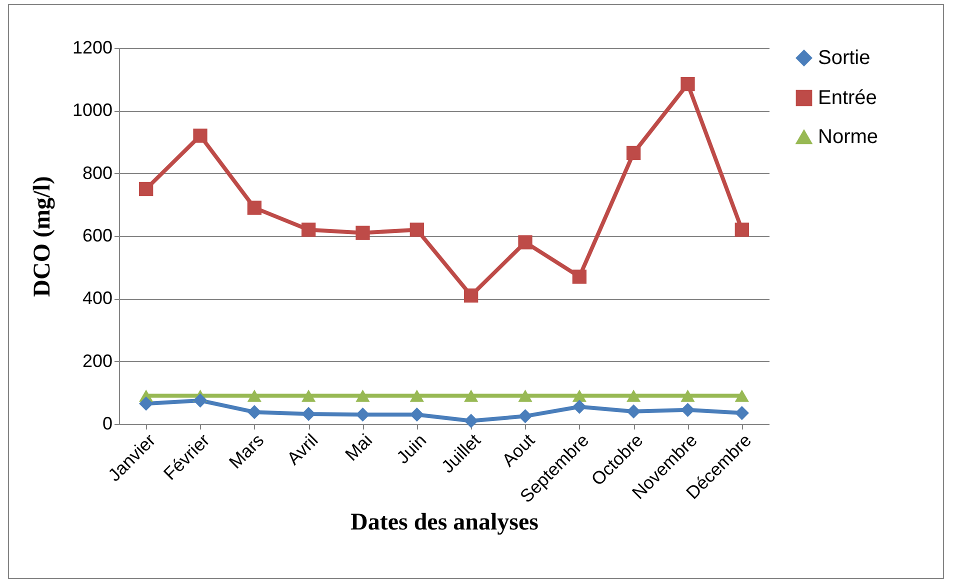 This screenshot has height=583, width=954. What do you see at coordinates (844, 58) in the screenshot?
I see `legend-label: Sortie` at bounding box center [844, 58].